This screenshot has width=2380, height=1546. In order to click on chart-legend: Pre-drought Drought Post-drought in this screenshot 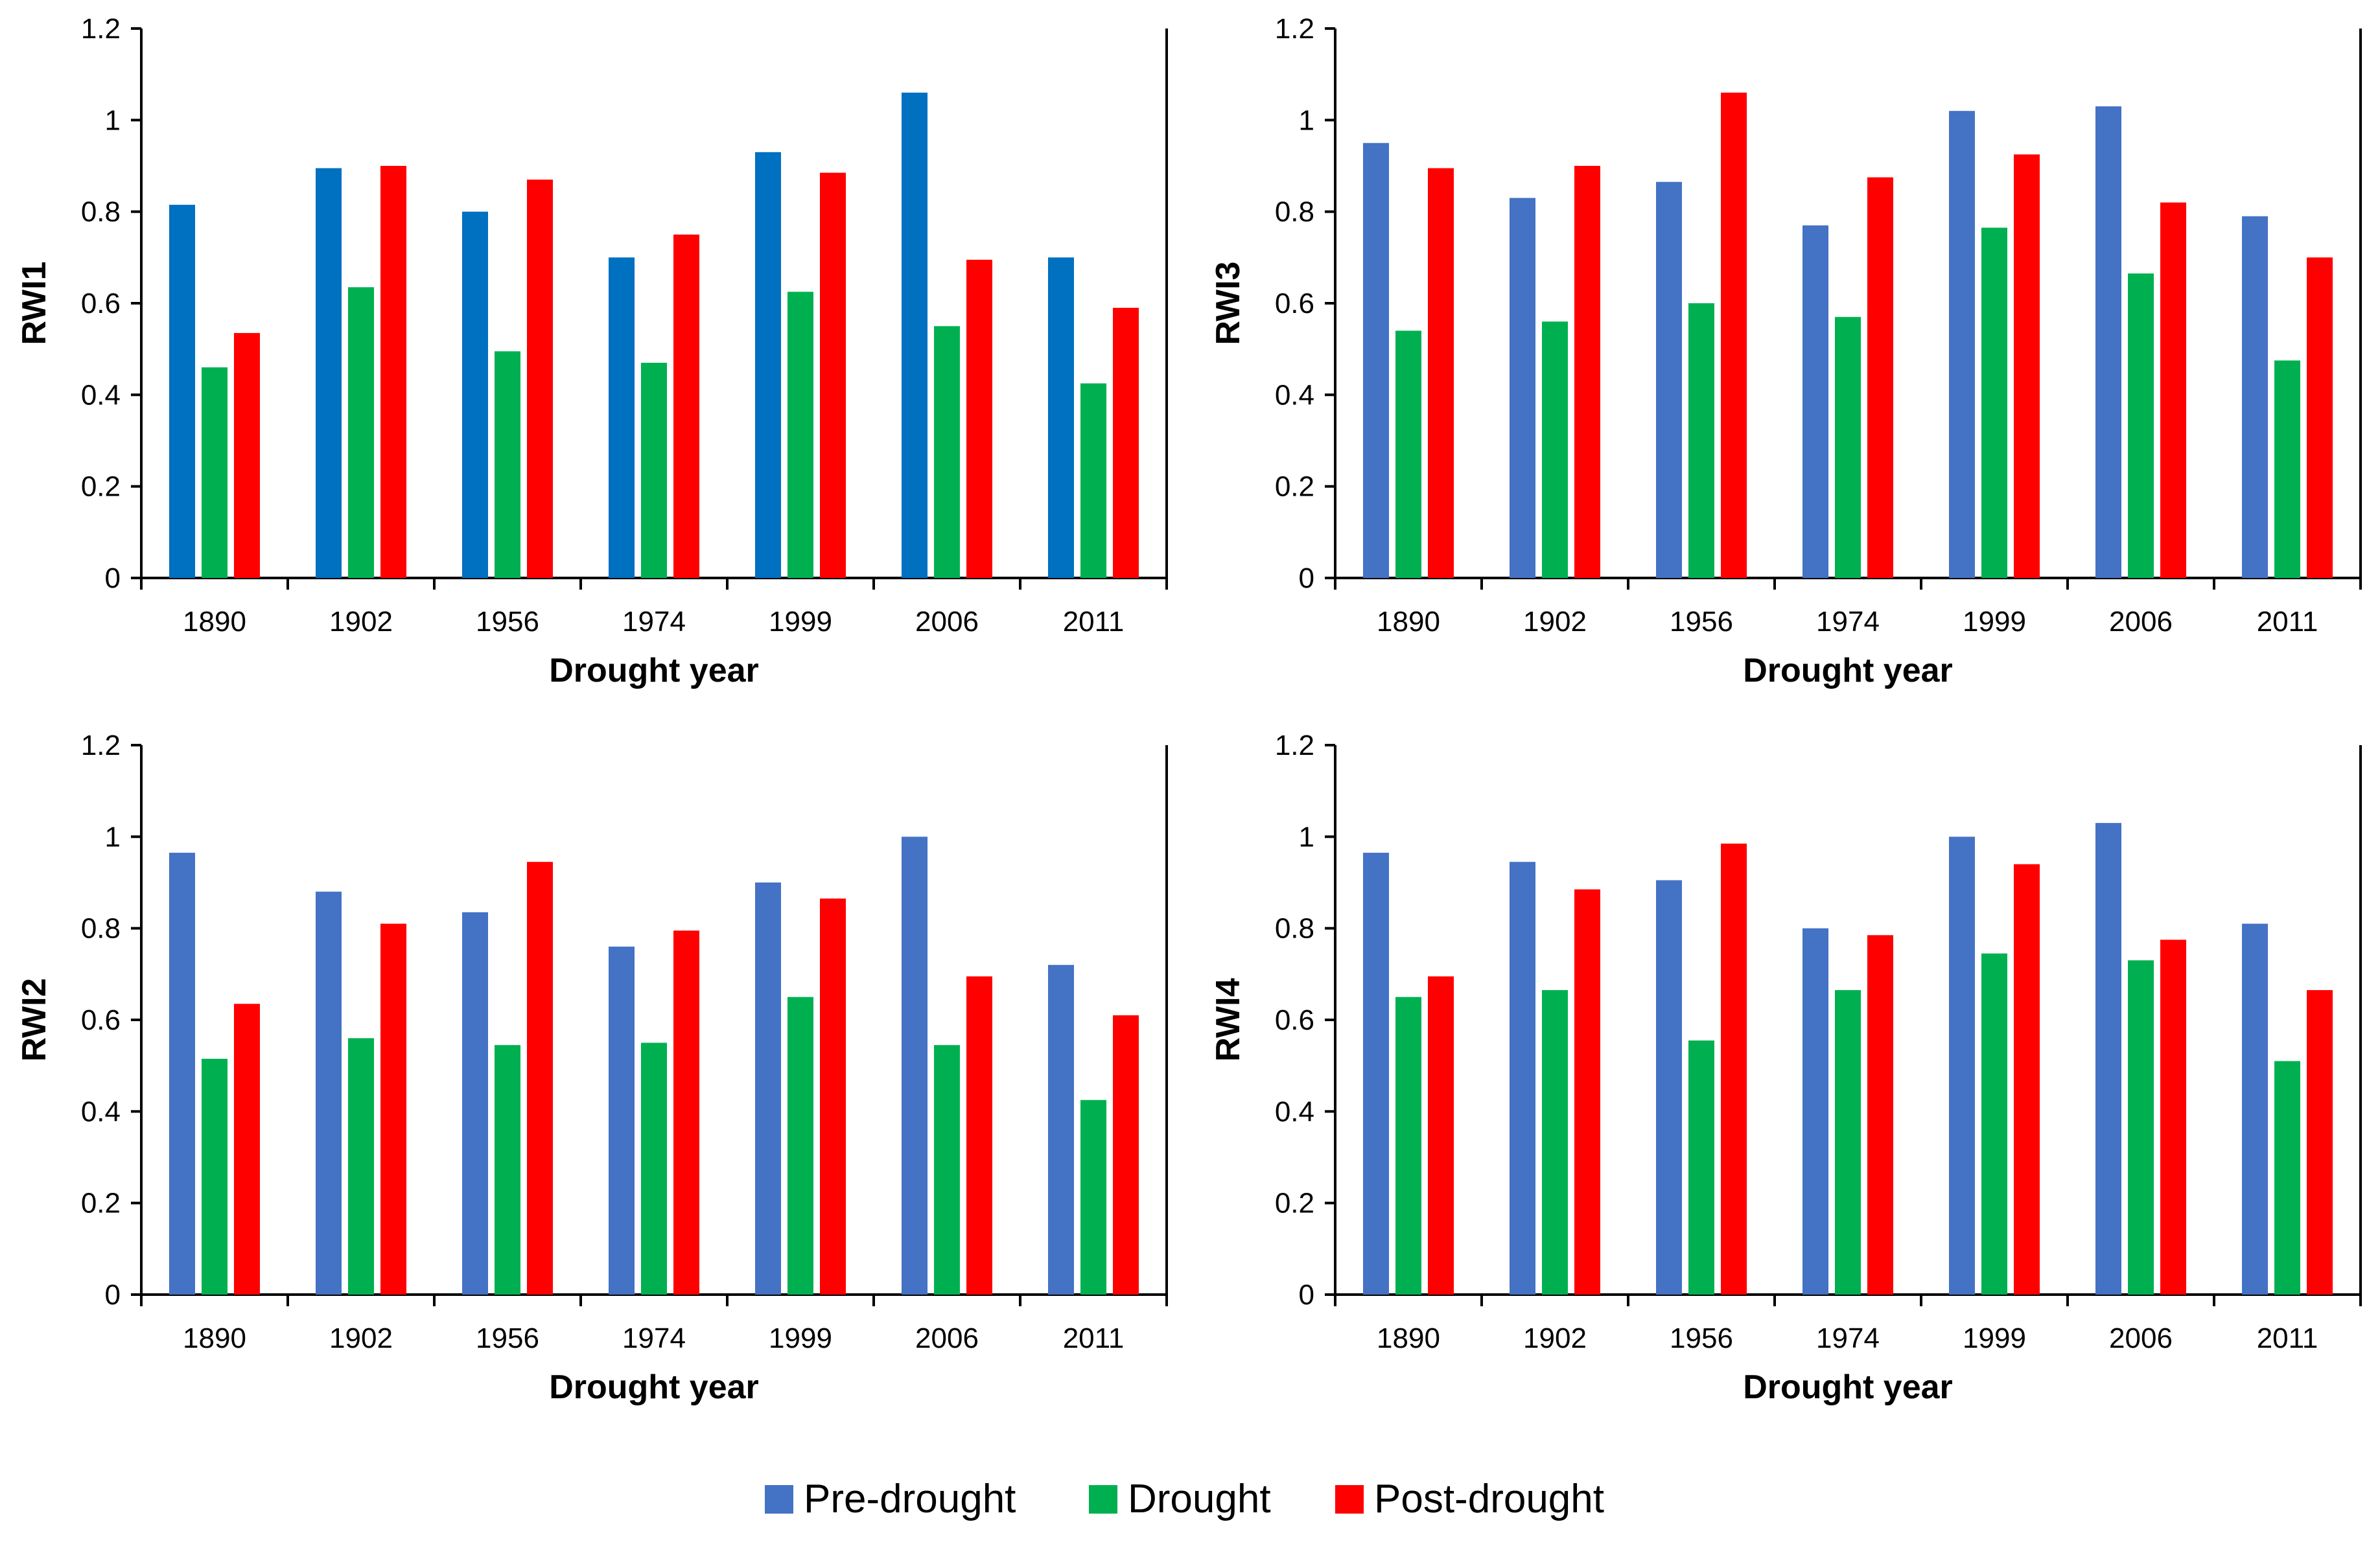, I will do `click(1184, 1499)`.